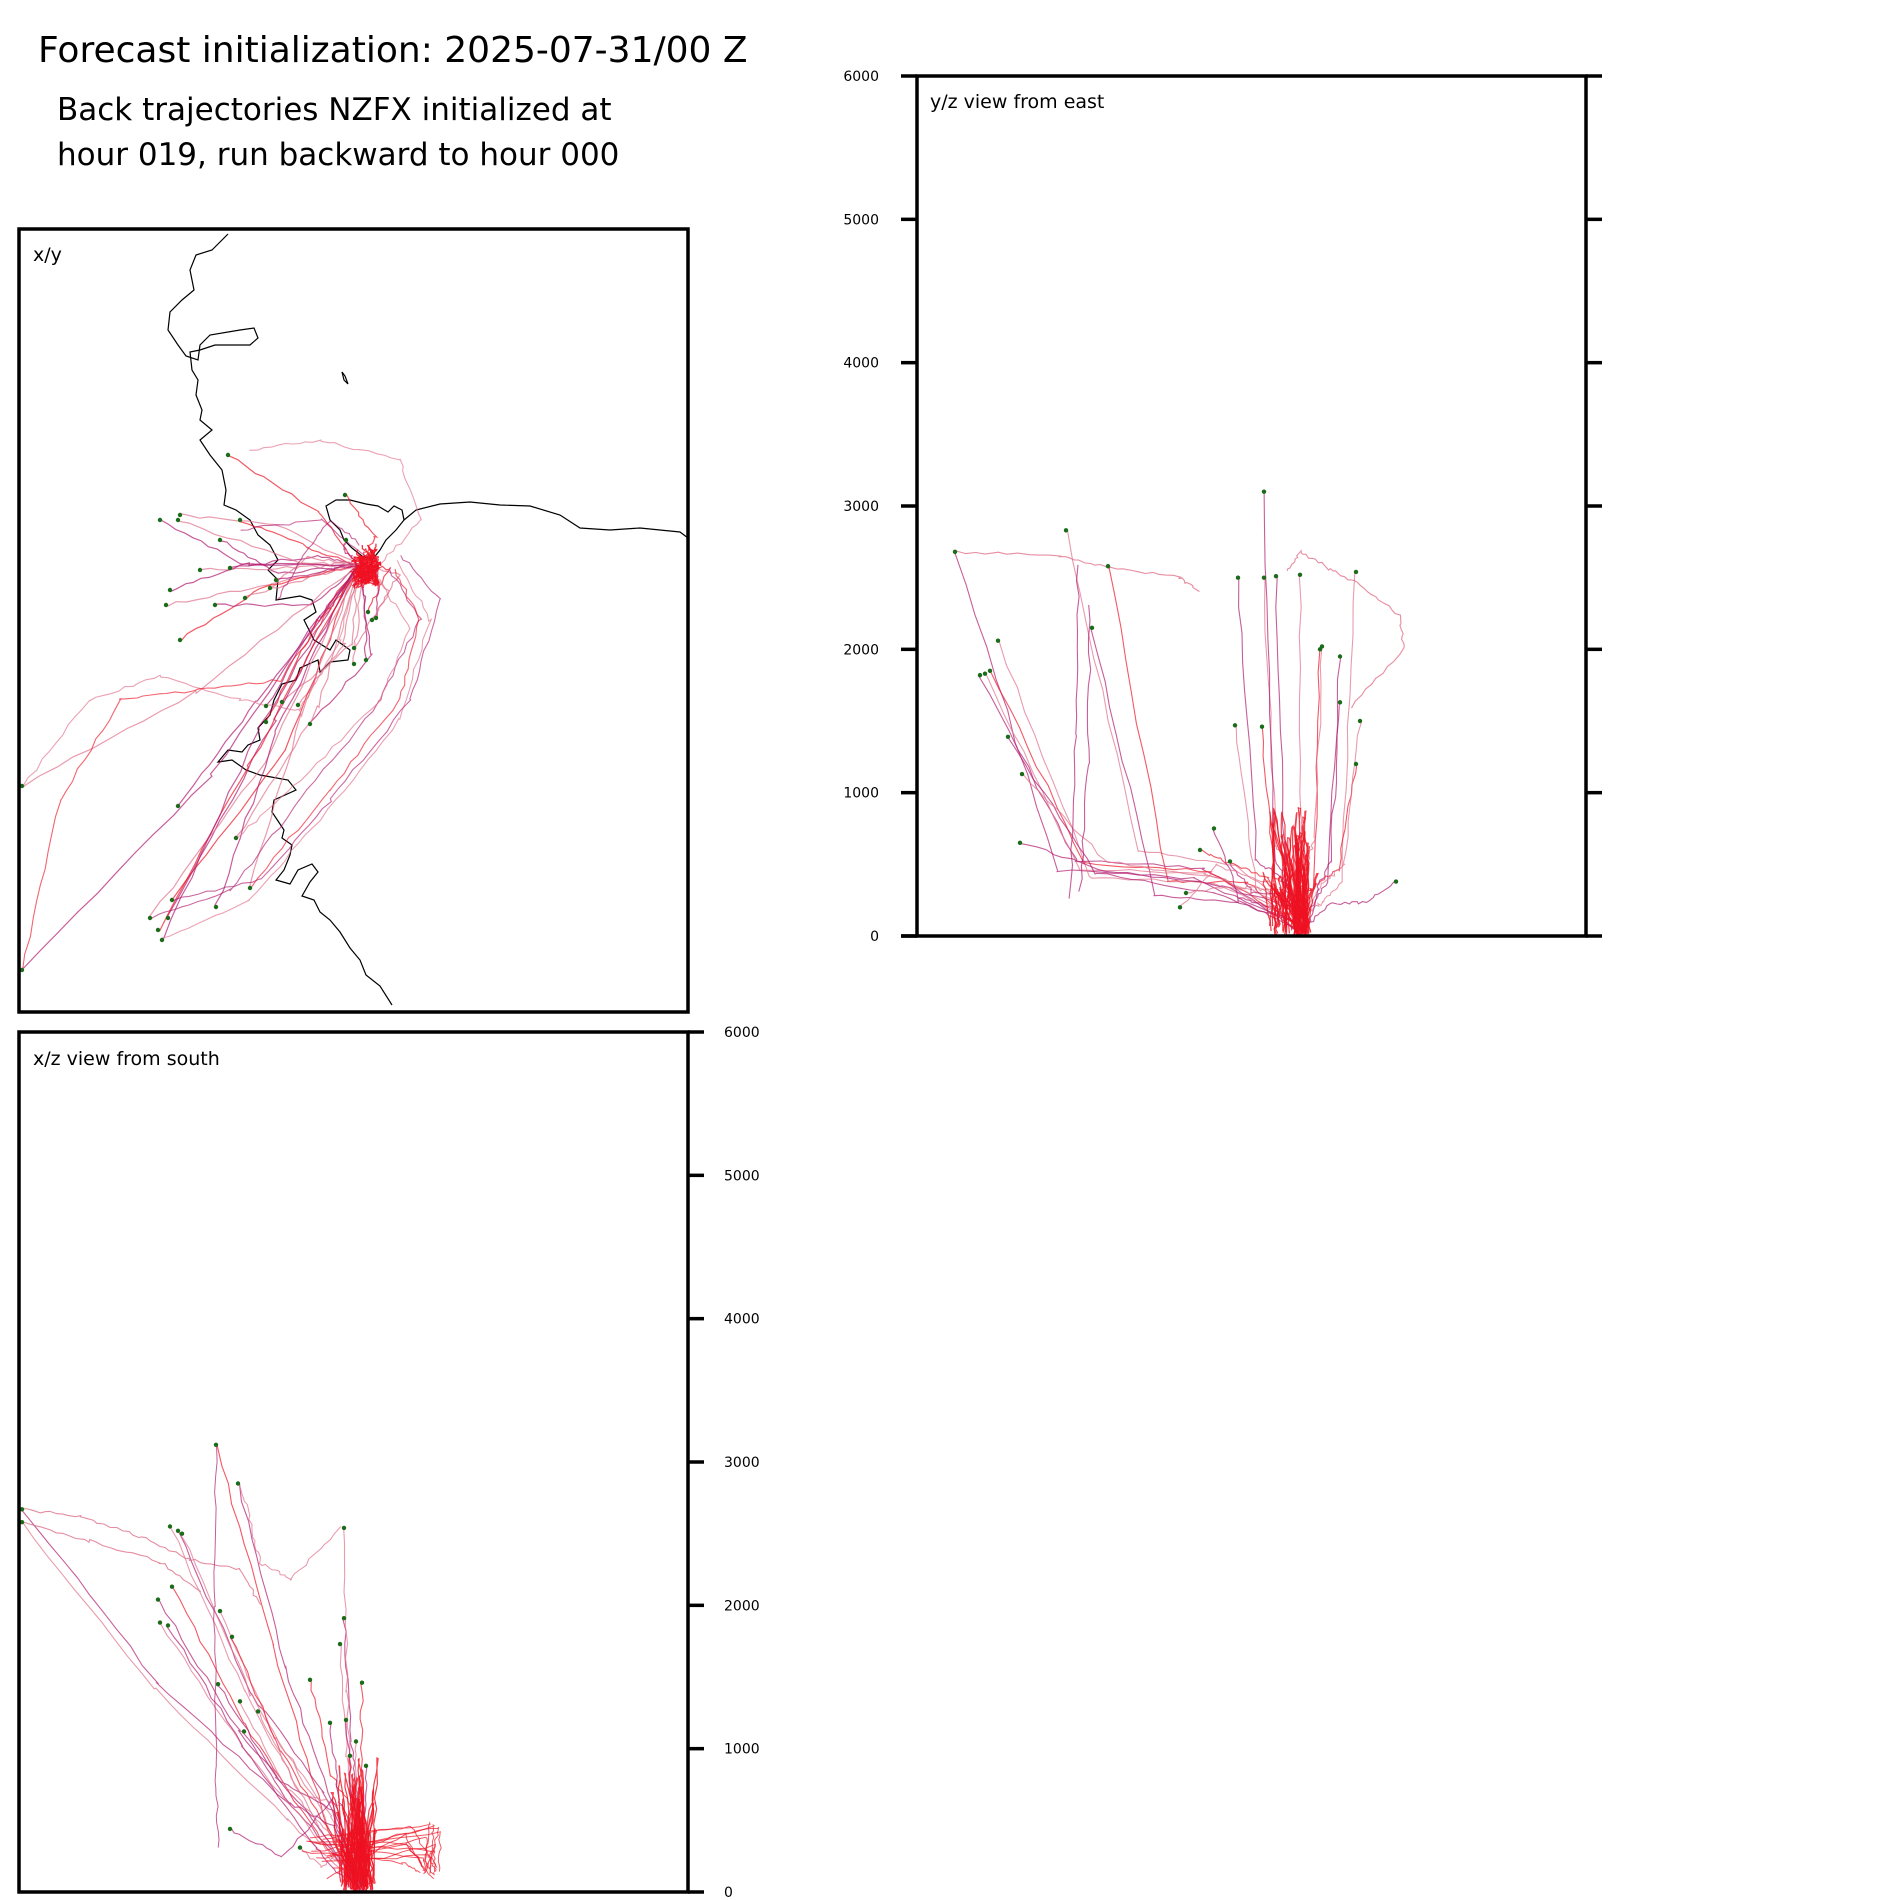  Describe the element at coordinates (742, 1606) in the screenshot. I see `y-tick-label: 2000` at that location.